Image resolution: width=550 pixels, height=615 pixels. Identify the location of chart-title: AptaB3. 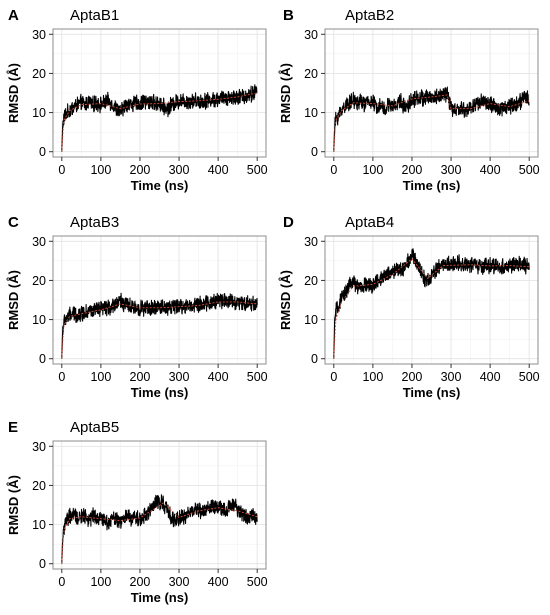
(94, 222).